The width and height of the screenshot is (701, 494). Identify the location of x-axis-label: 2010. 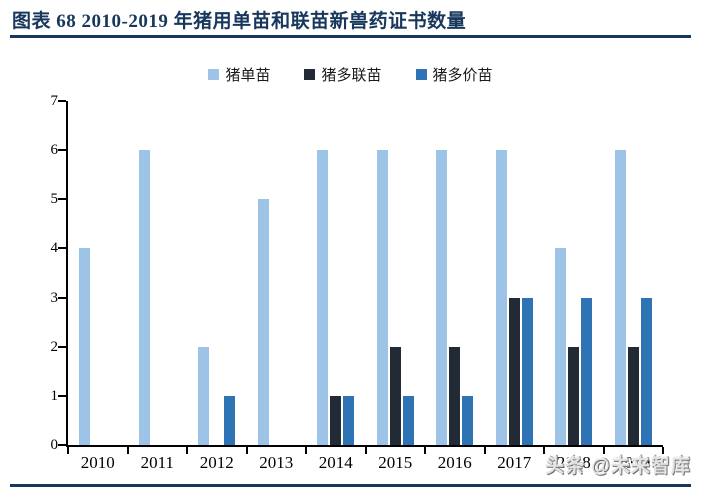
(97, 462).